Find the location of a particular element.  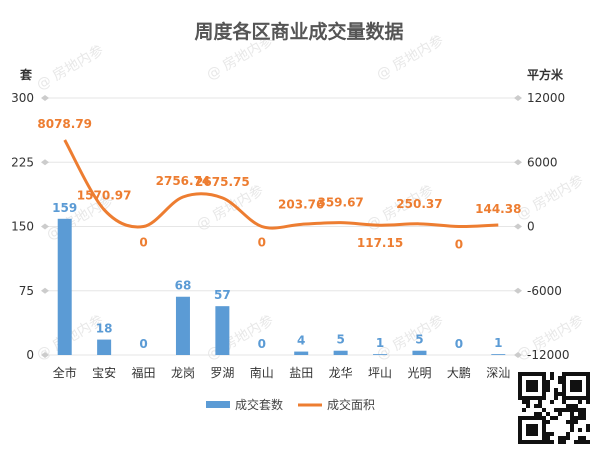

right-axis-ticks: -12000 -6000 0 6000 12000 is located at coordinates (542, 226).